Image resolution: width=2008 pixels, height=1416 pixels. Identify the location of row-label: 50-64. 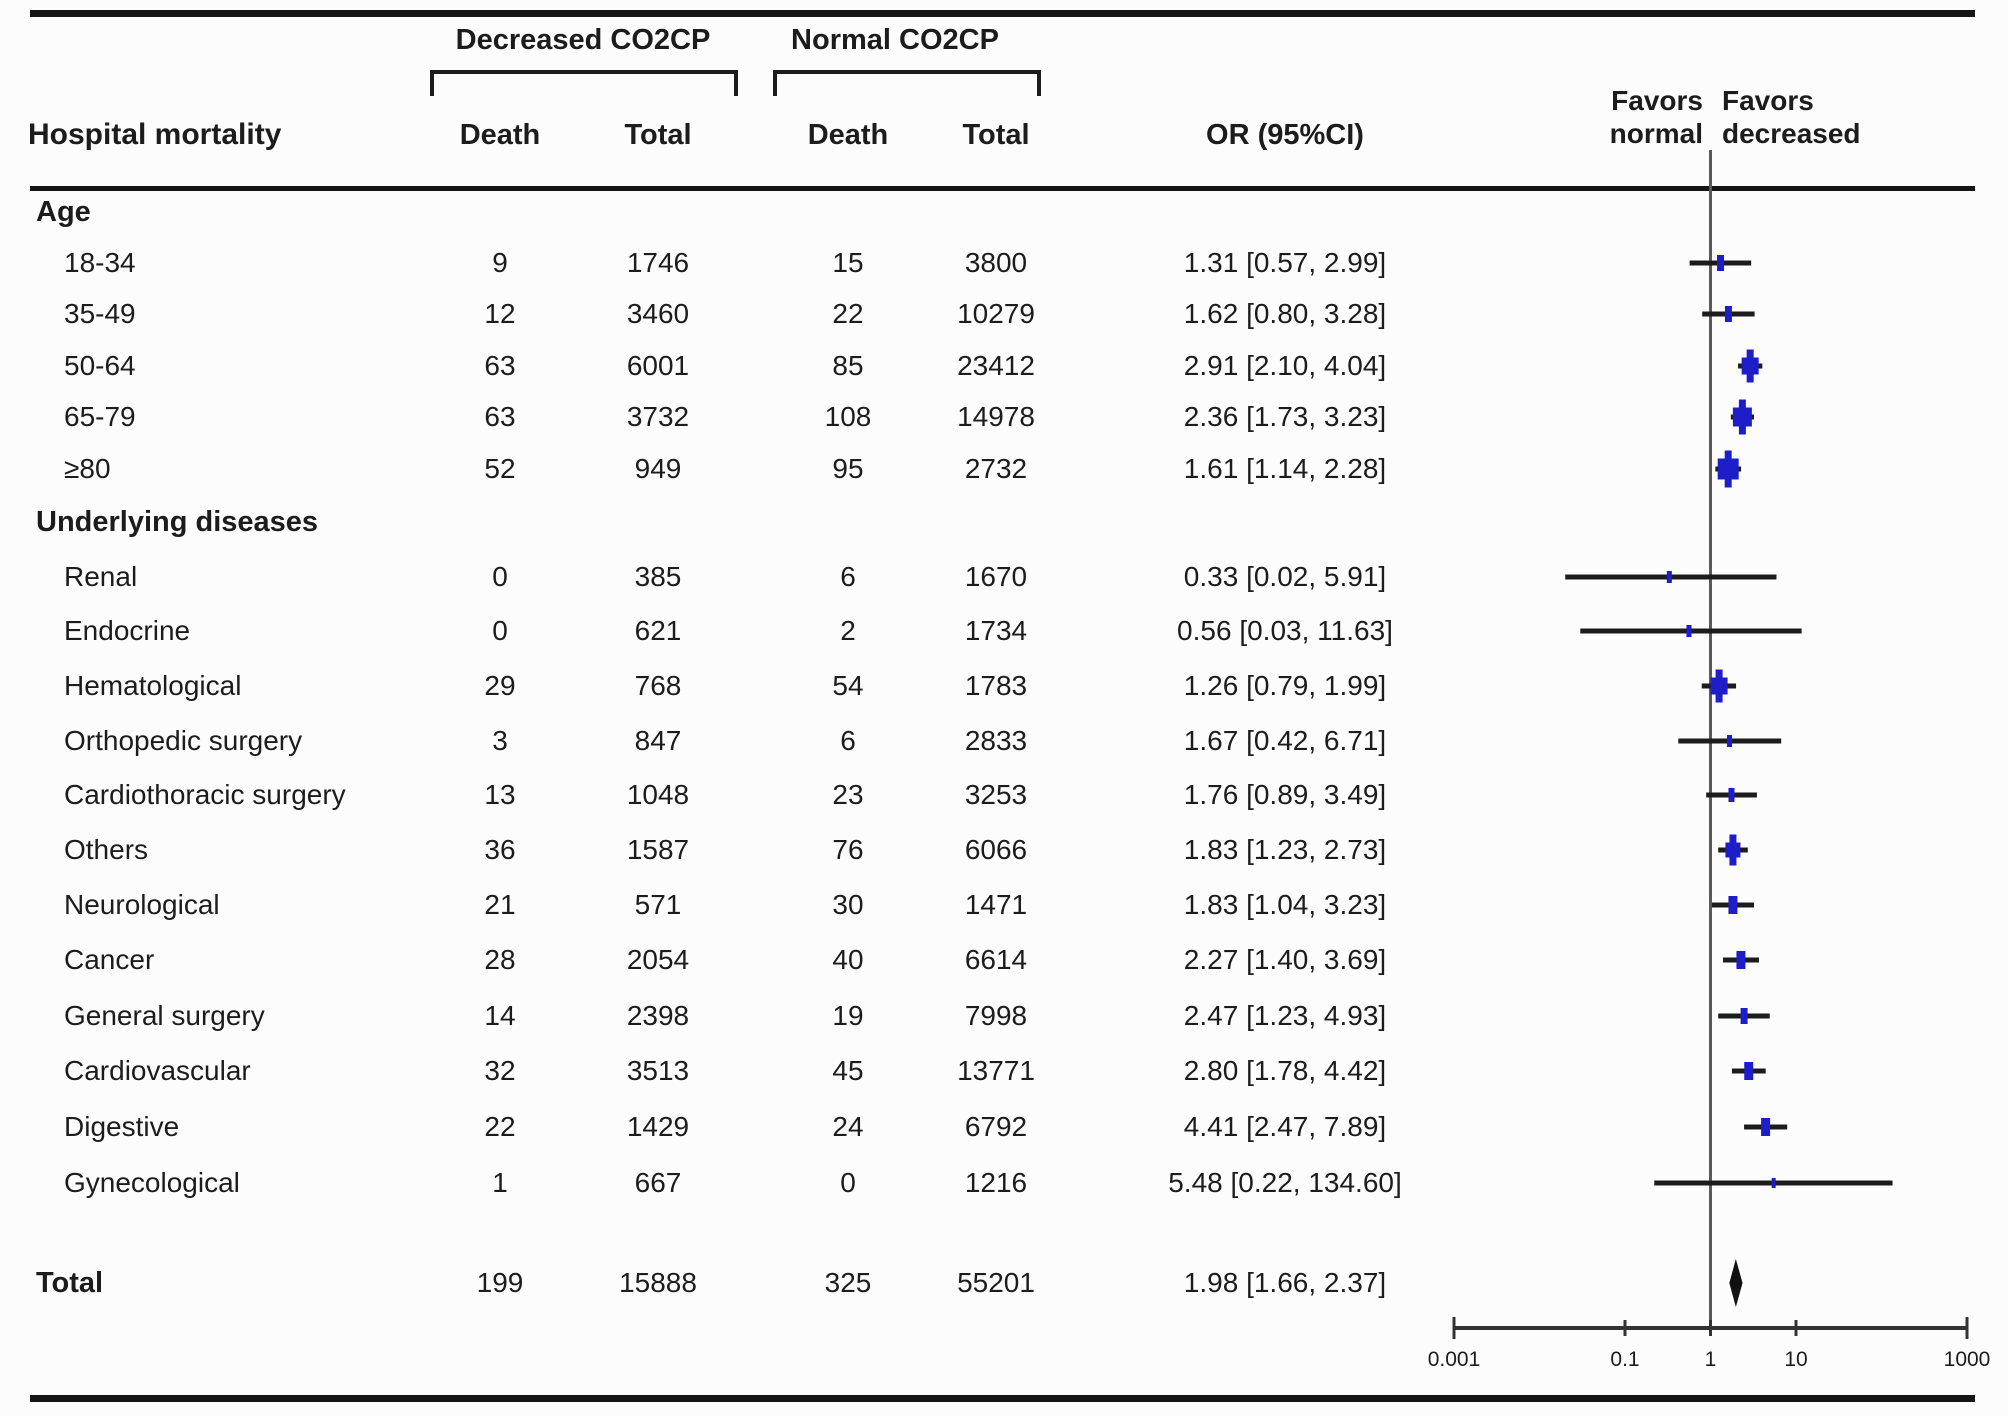
(100, 365).